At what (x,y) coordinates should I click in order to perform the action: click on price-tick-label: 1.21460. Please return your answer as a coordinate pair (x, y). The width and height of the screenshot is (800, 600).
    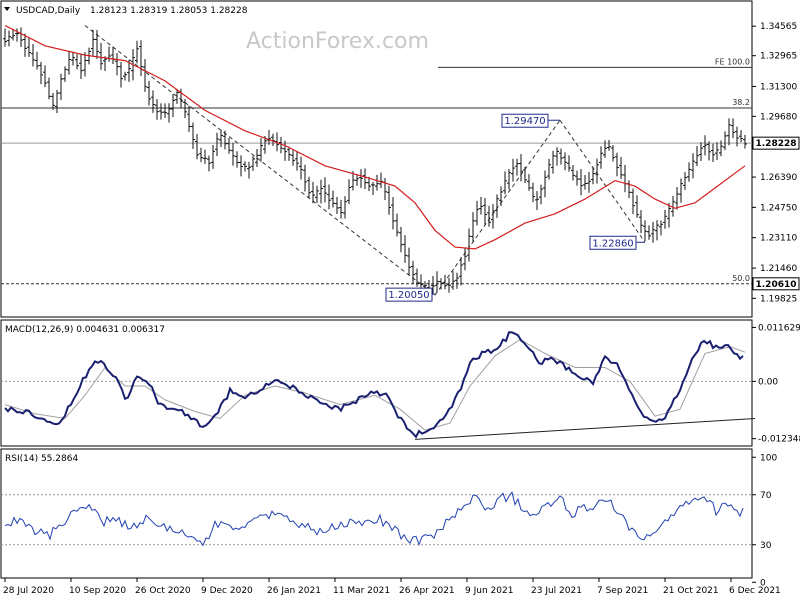
    Looking at the image, I should click on (778, 269).